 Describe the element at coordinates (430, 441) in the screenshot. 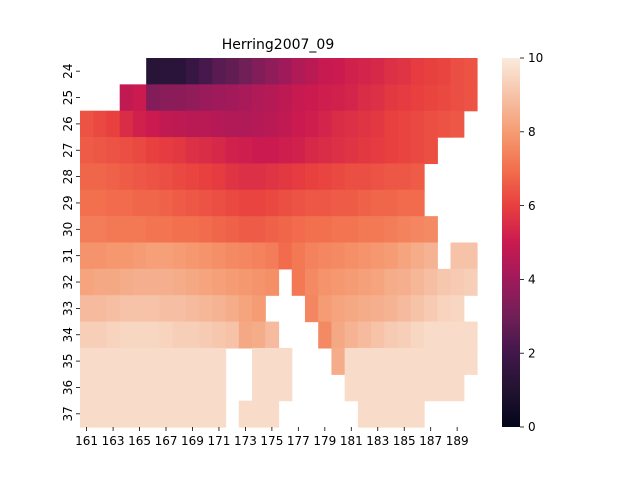

I see `x-tick-label: 187` at that location.